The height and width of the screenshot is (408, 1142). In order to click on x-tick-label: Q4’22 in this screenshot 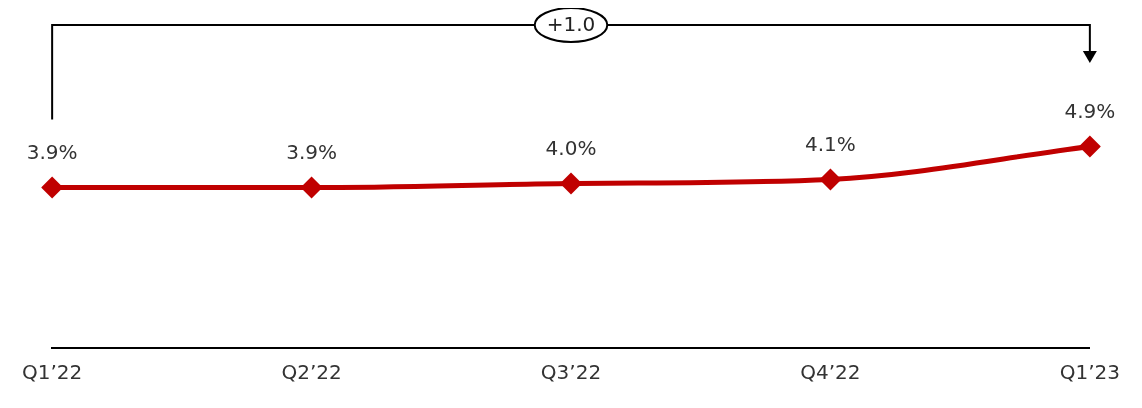, I will do `click(830, 372)`.